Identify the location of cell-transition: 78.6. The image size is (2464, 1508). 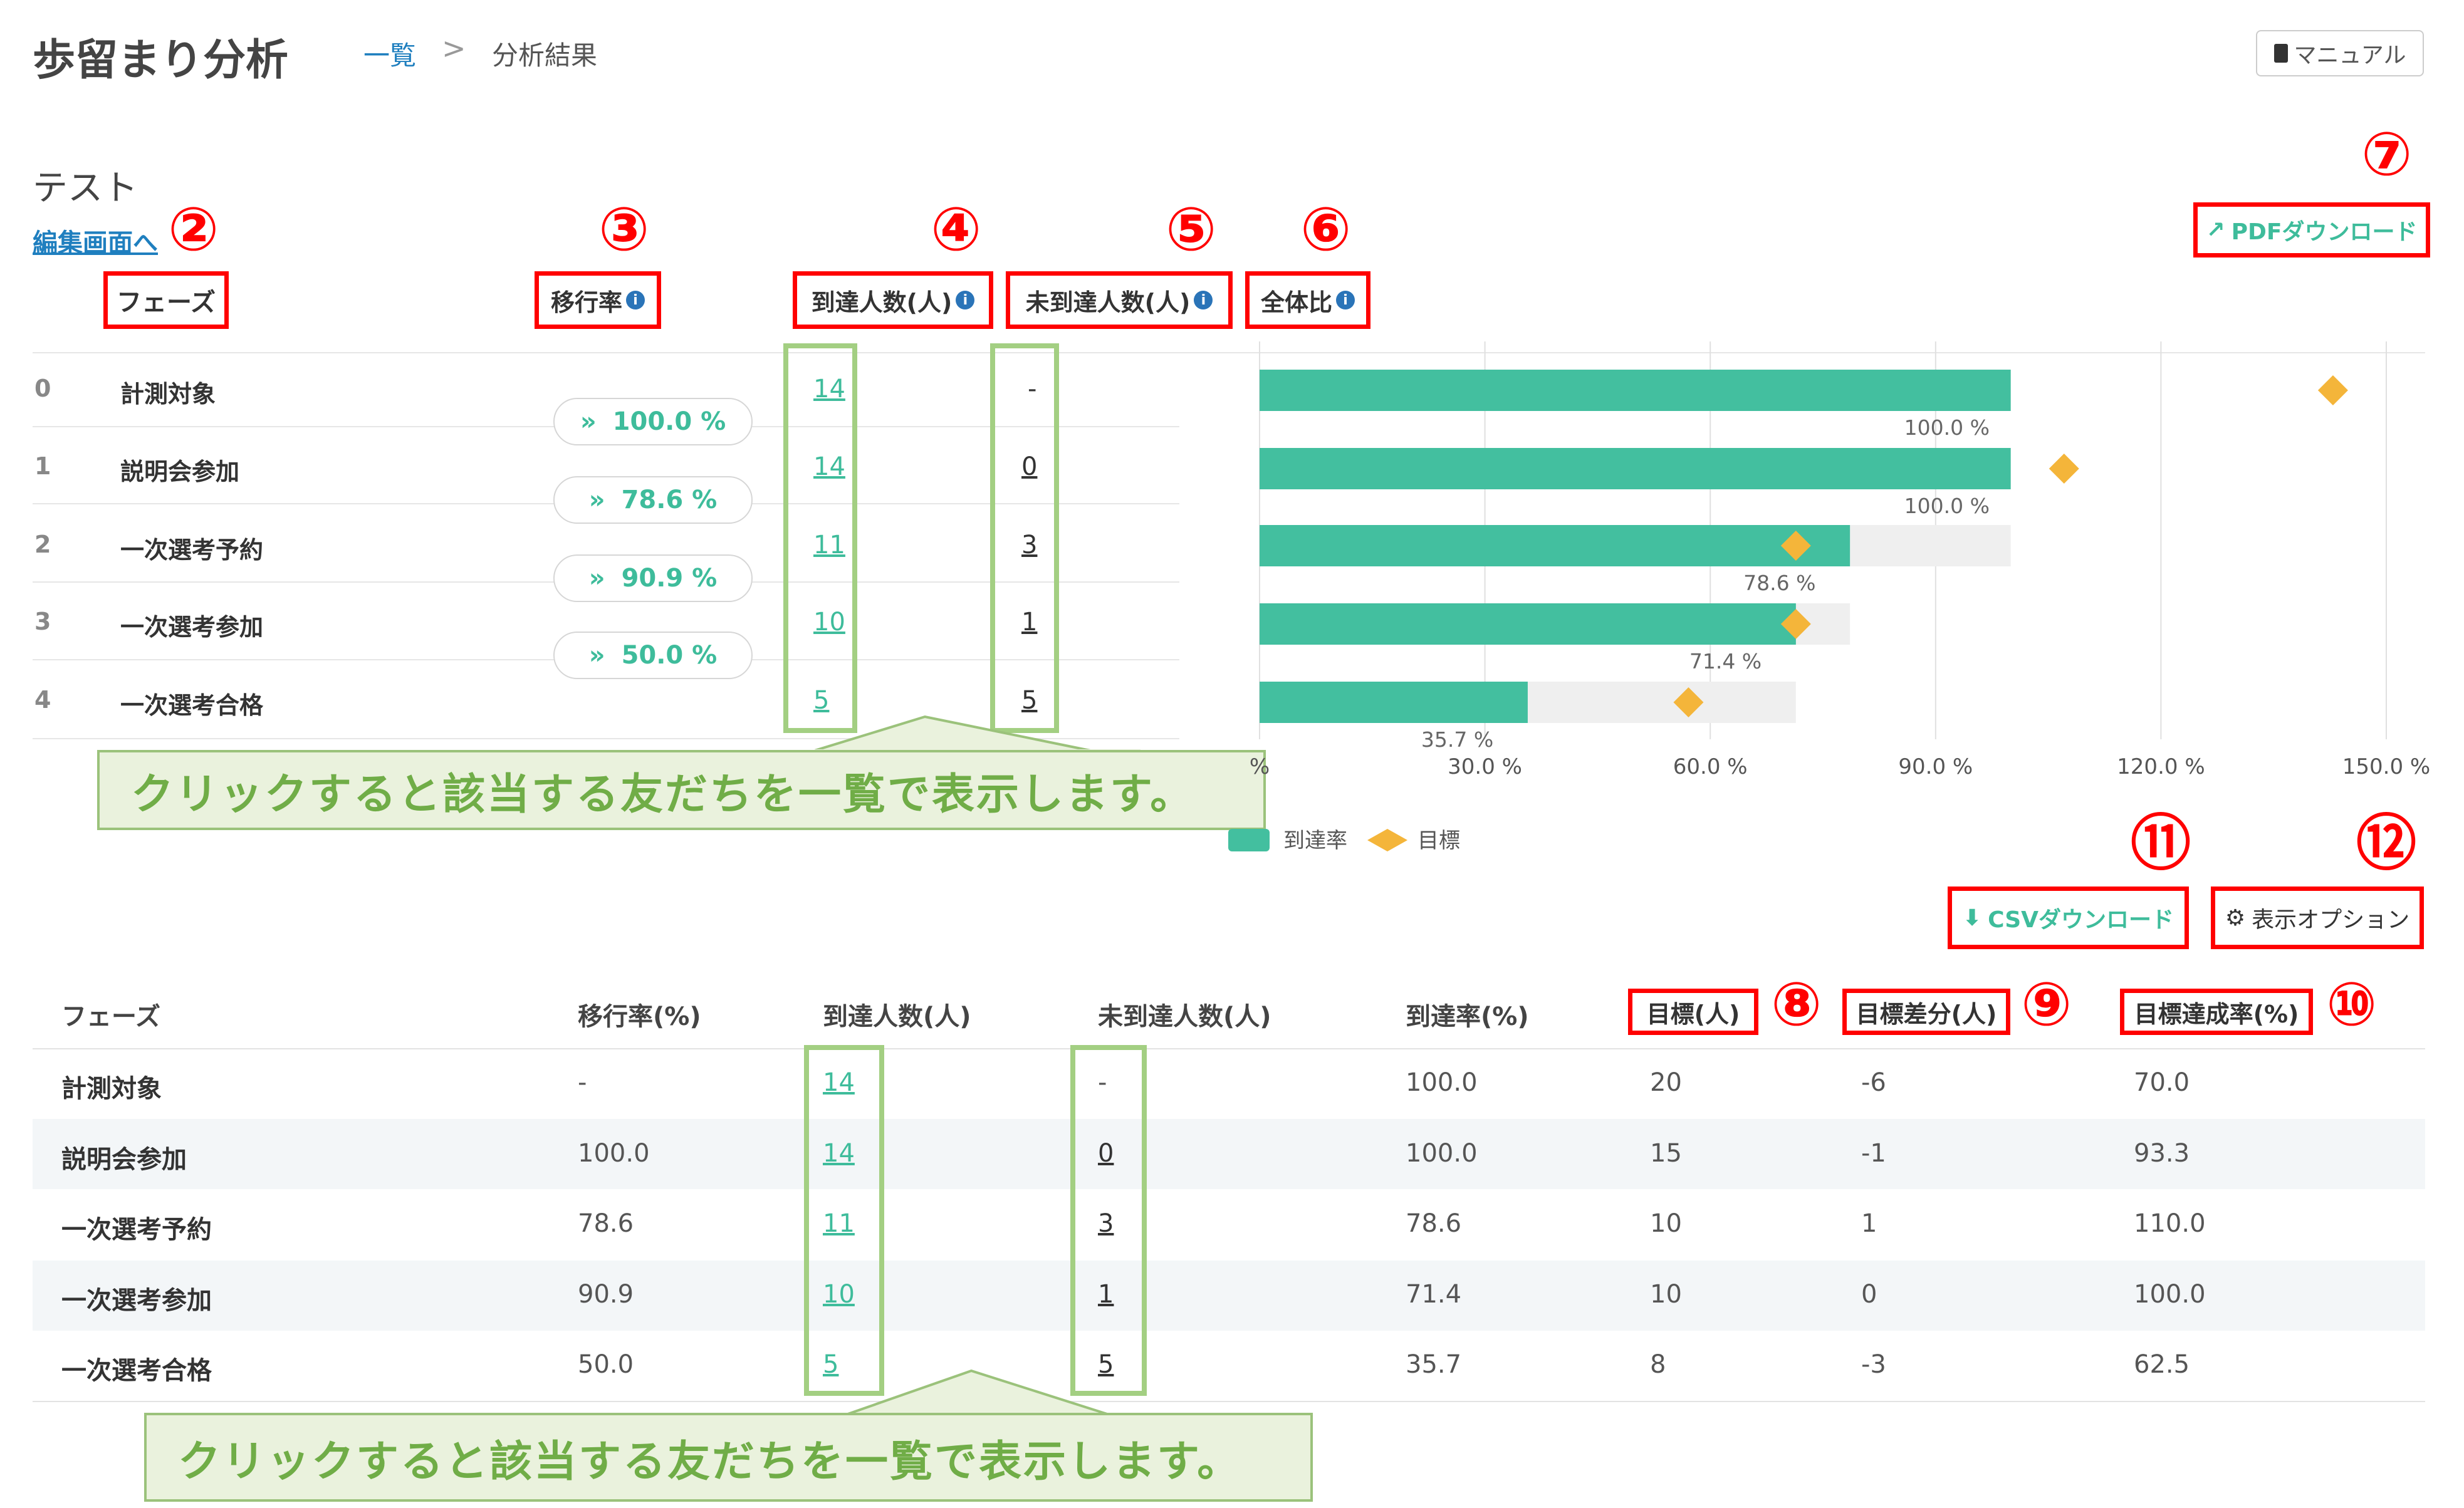
(606, 1224).